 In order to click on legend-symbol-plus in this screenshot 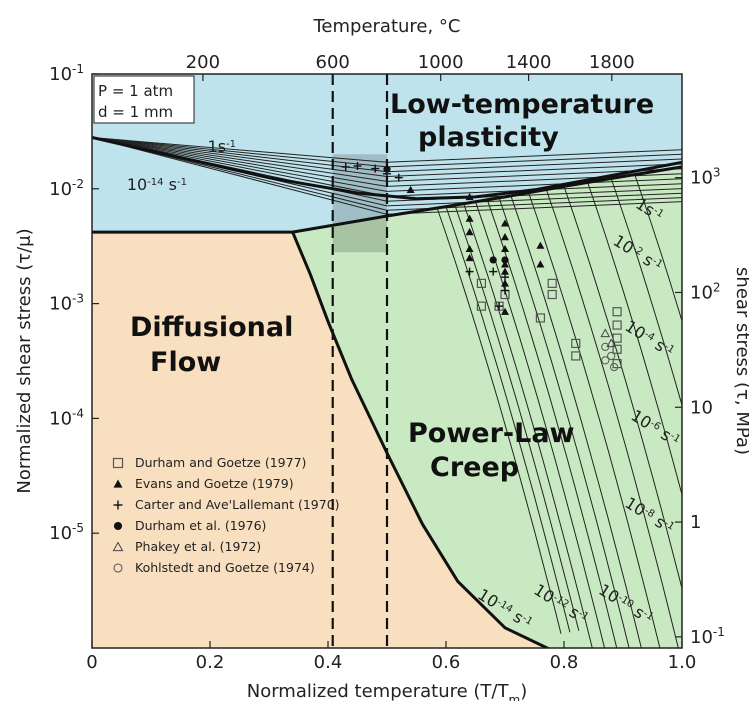, I will do `click(118, 505)`.